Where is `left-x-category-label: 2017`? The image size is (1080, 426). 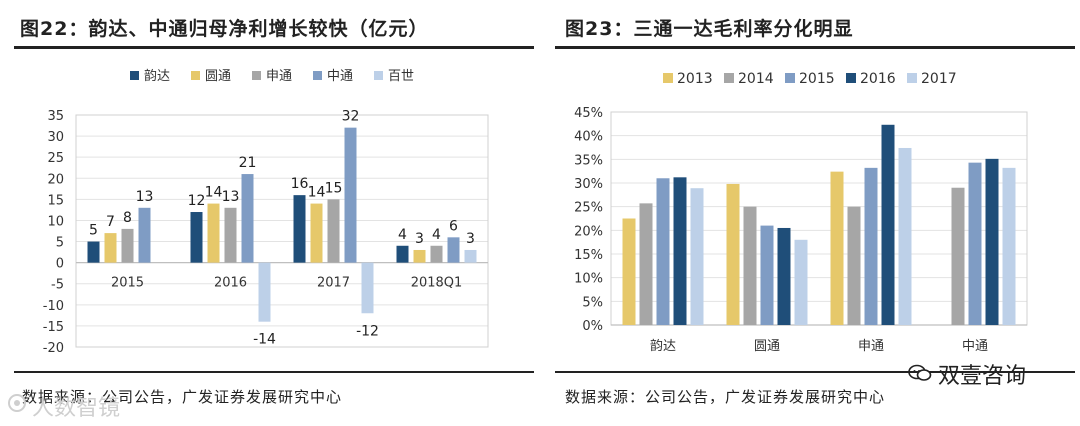
left-x-category-label: 2017 is located at coordinates (333, 283).